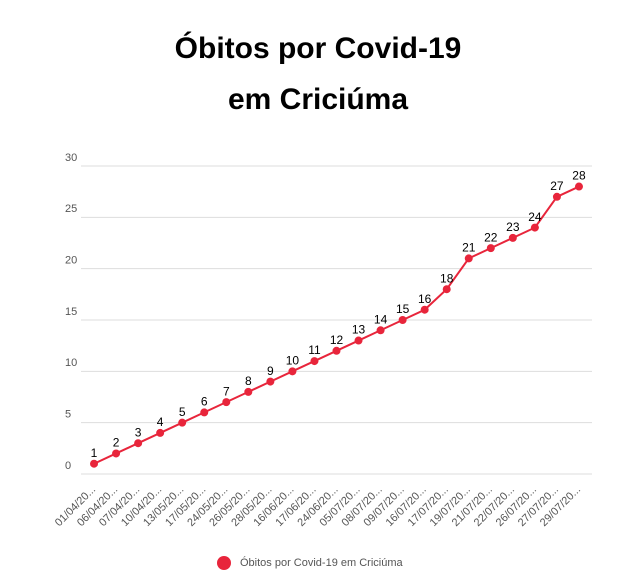  I want to click on chart-title: em Criciúma, so click(318, 99).